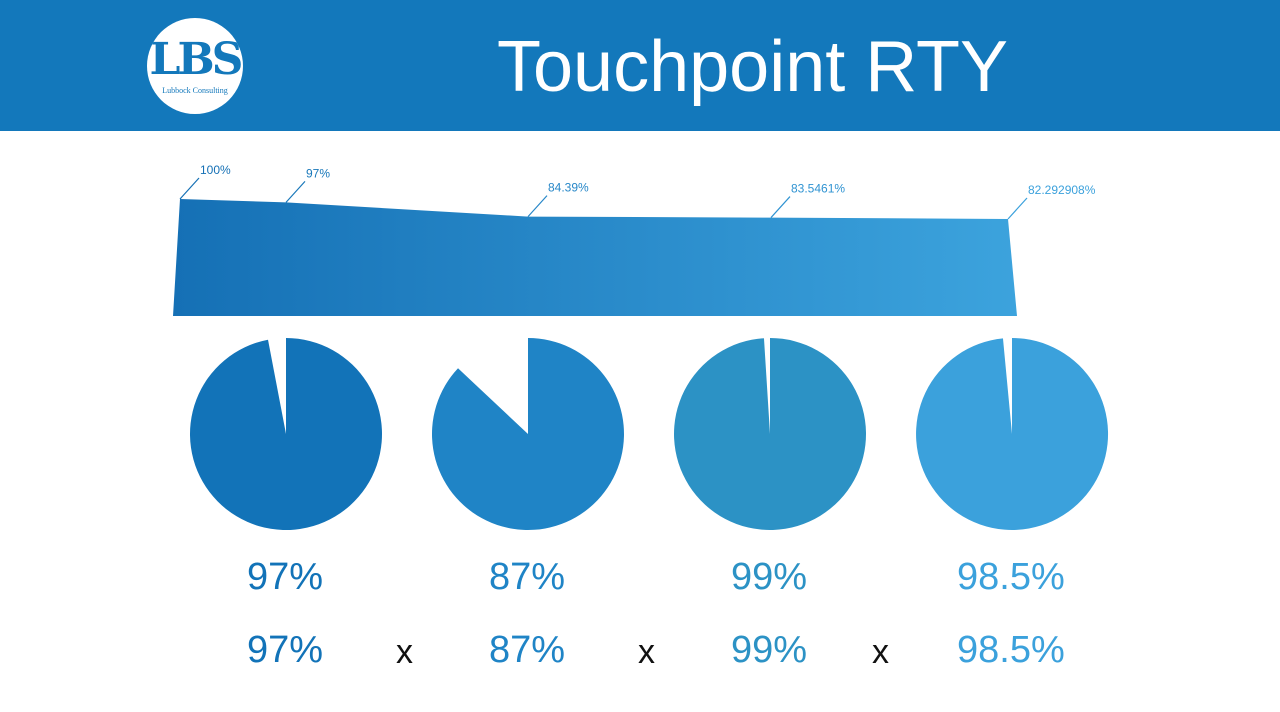 The width and height of the screenshot is (1280, 712). I want to click on rty-area, so click(595, 257).